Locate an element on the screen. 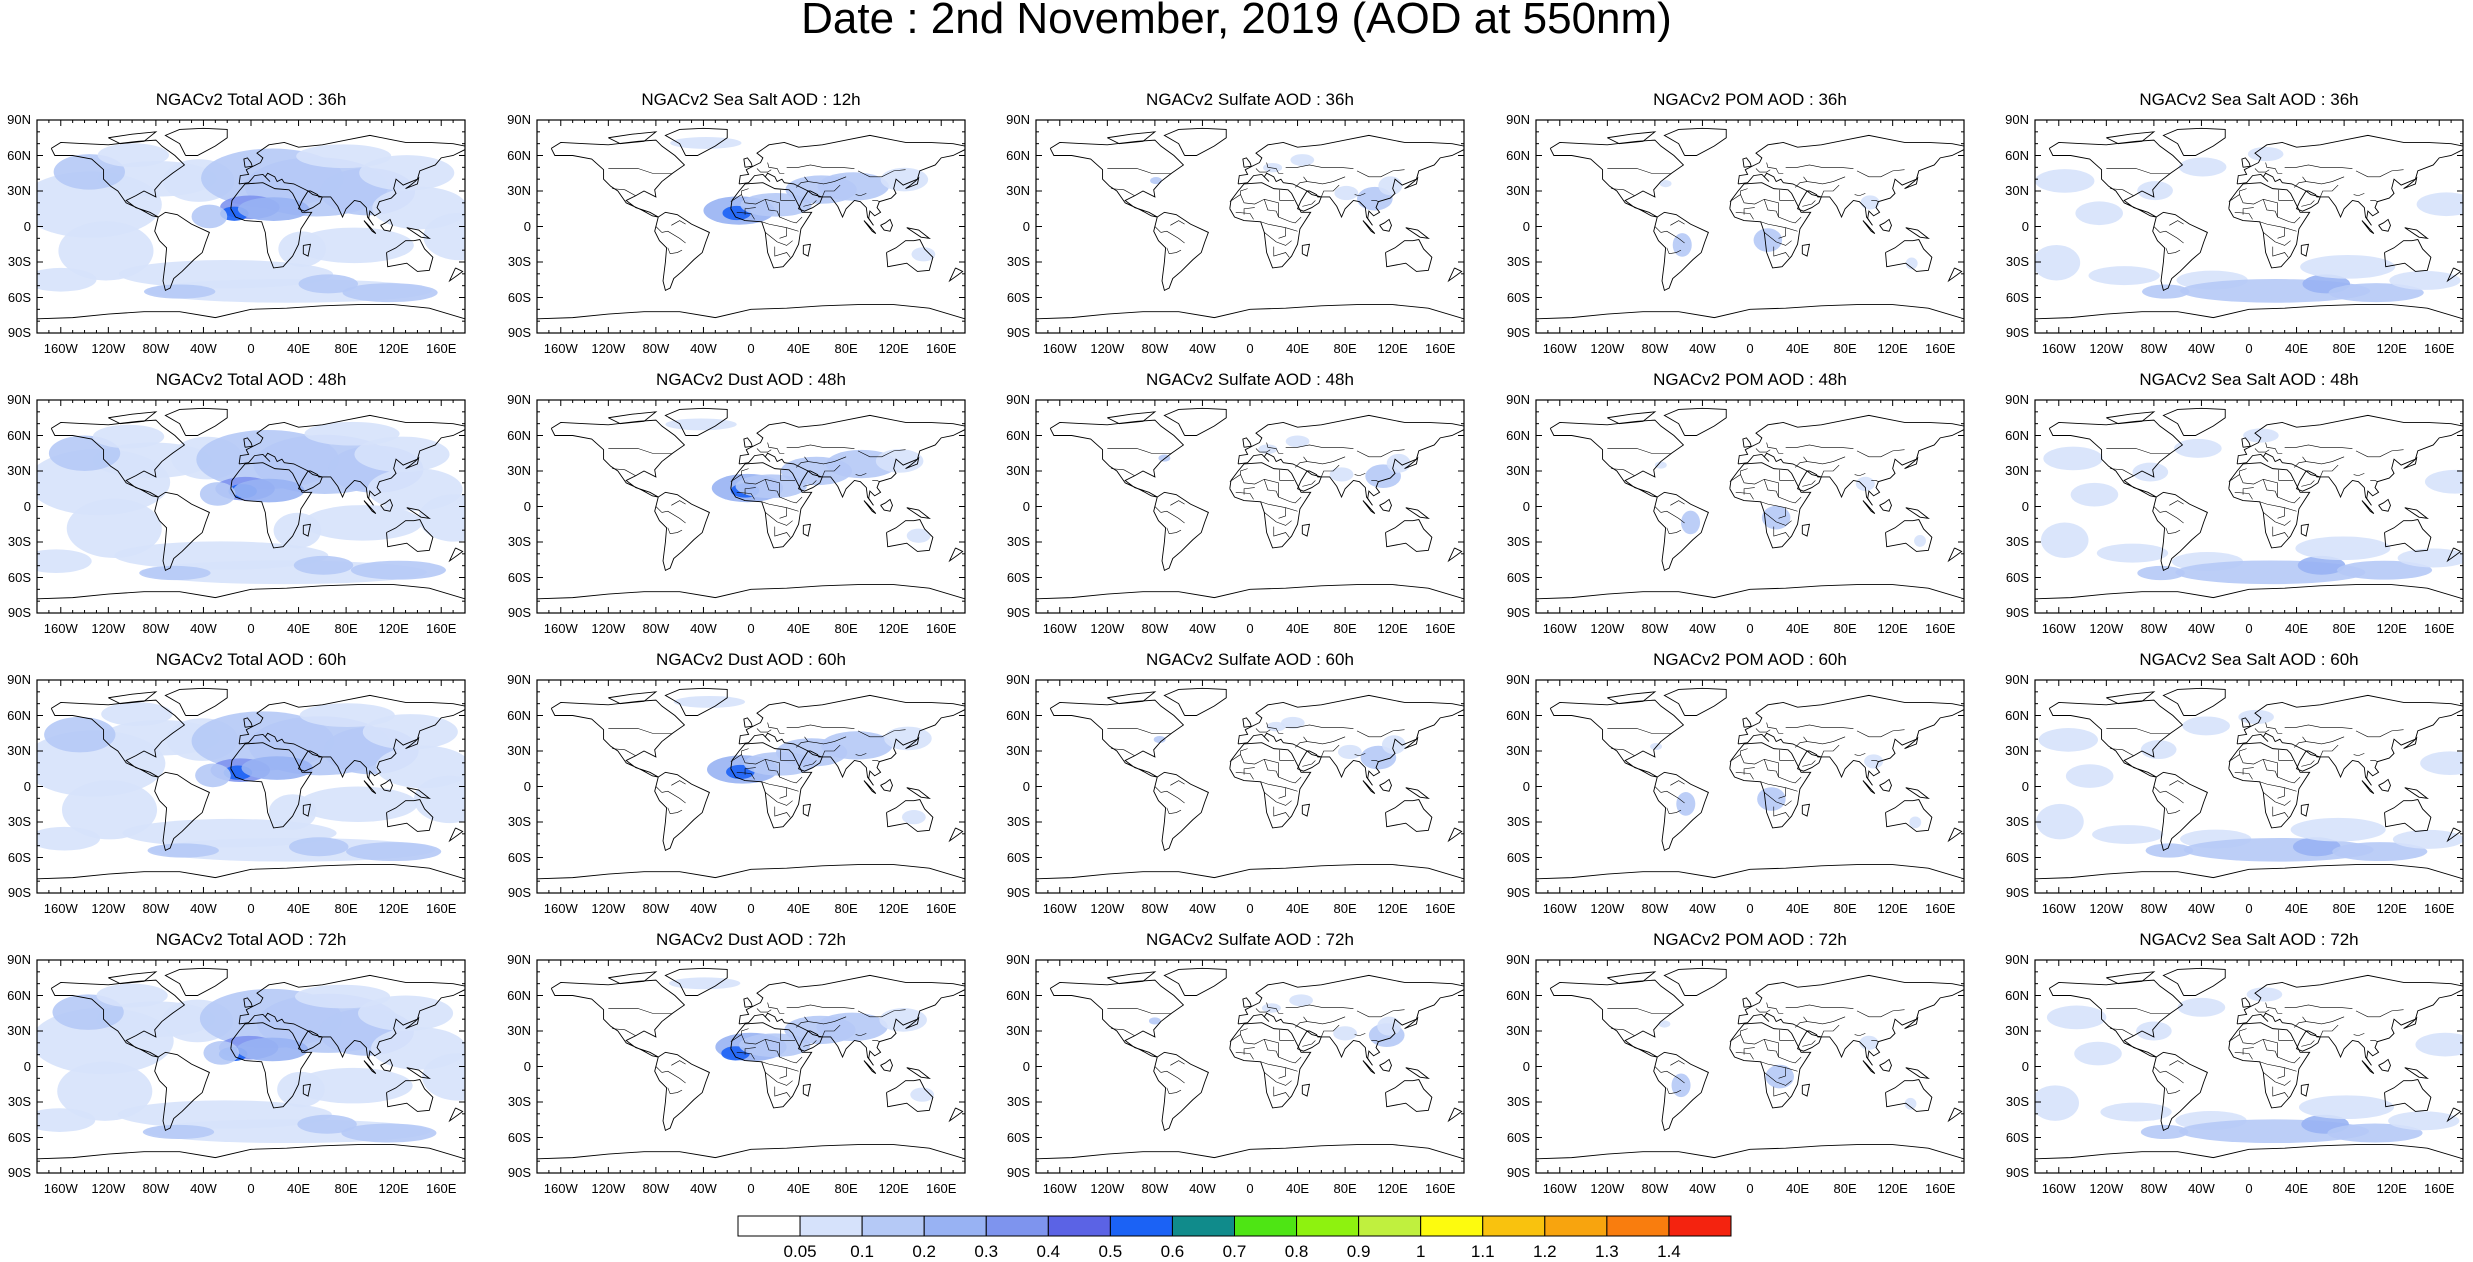 Image resolution: width=2473 pixels, height=1262 pixels. lon-tick-label: 80W is located at coordinates (2154, 348).